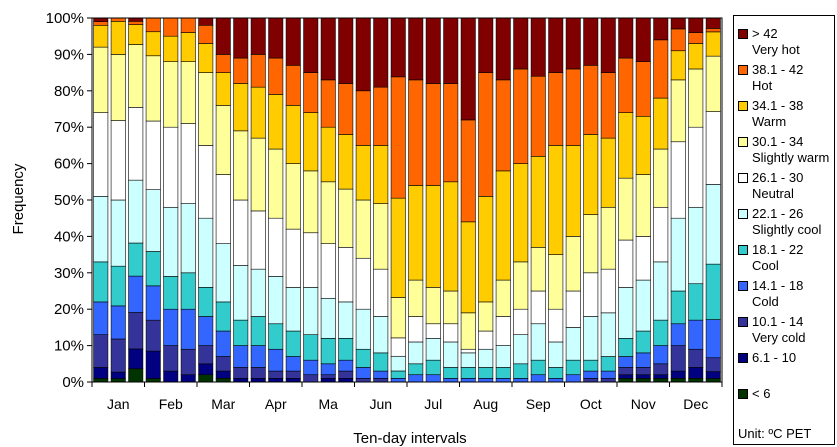  What do you see at coordinates (69, 91) in the screenshot?
I see `y-tick-label: 80%` at bounding box center [69, 91].